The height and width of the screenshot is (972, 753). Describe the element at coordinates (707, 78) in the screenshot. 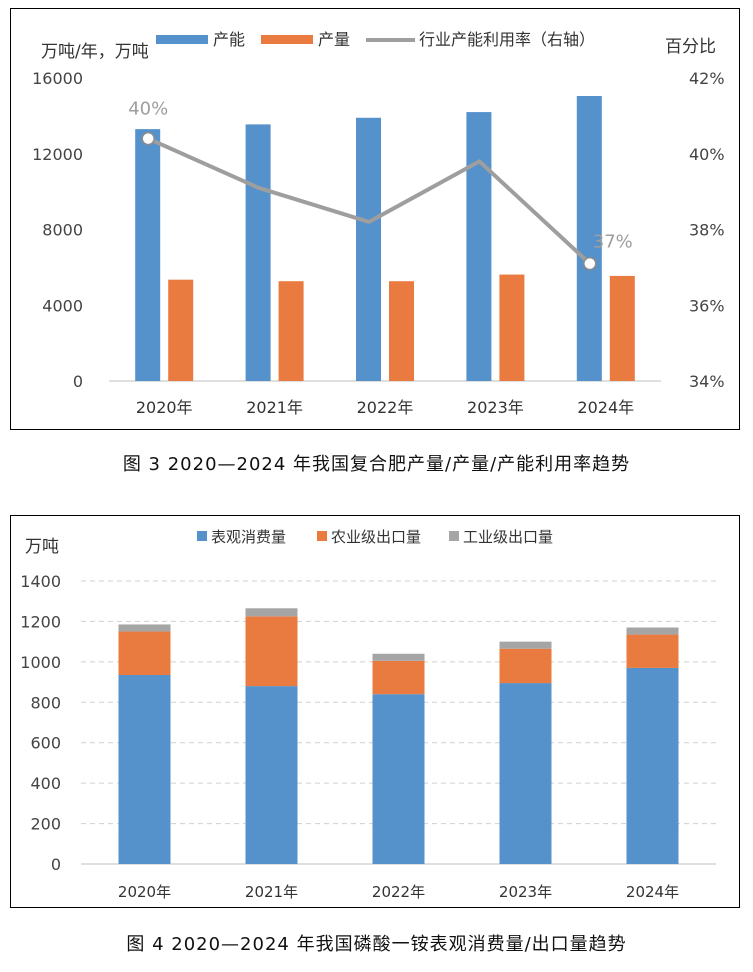

I see `y-tick-label-right: 42%` at that location.